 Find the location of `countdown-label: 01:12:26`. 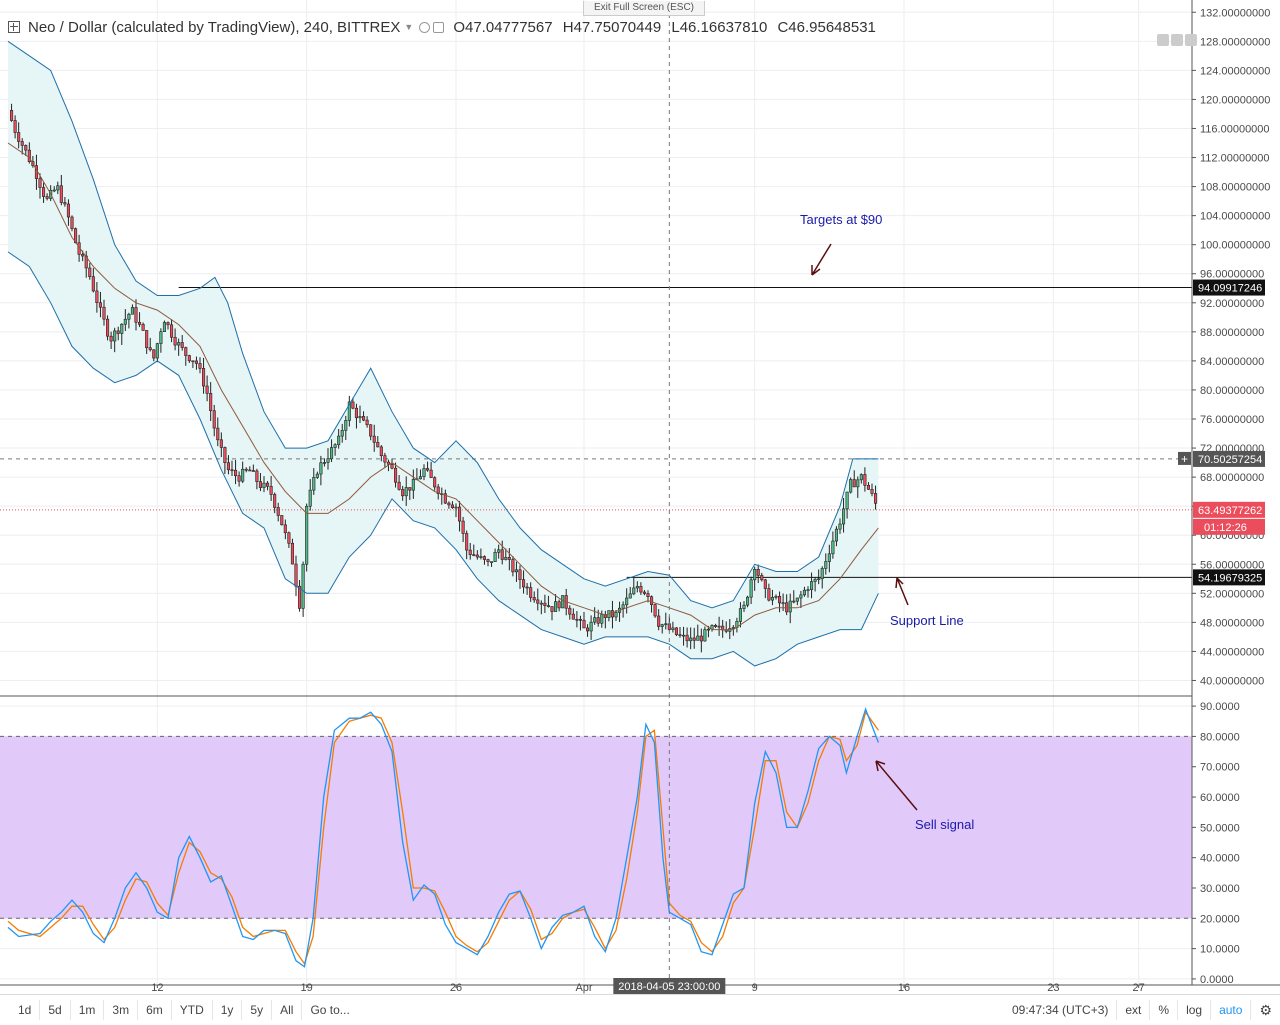

countdown-label: 01:12:26 is located at coordinates (1225, 528).